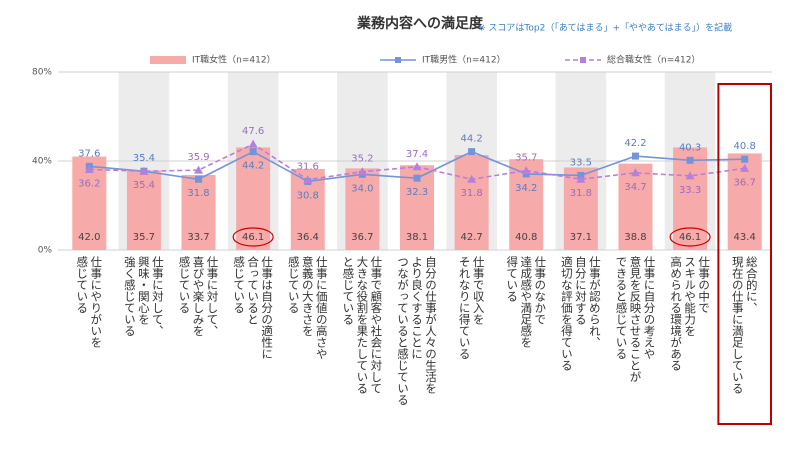 The height and width of the screenshot is (450, 800). What do you see at coordinates (144, 237) in the screenshot?
I see `bar-value-label: 35.7` at bounding box center [144, 237].